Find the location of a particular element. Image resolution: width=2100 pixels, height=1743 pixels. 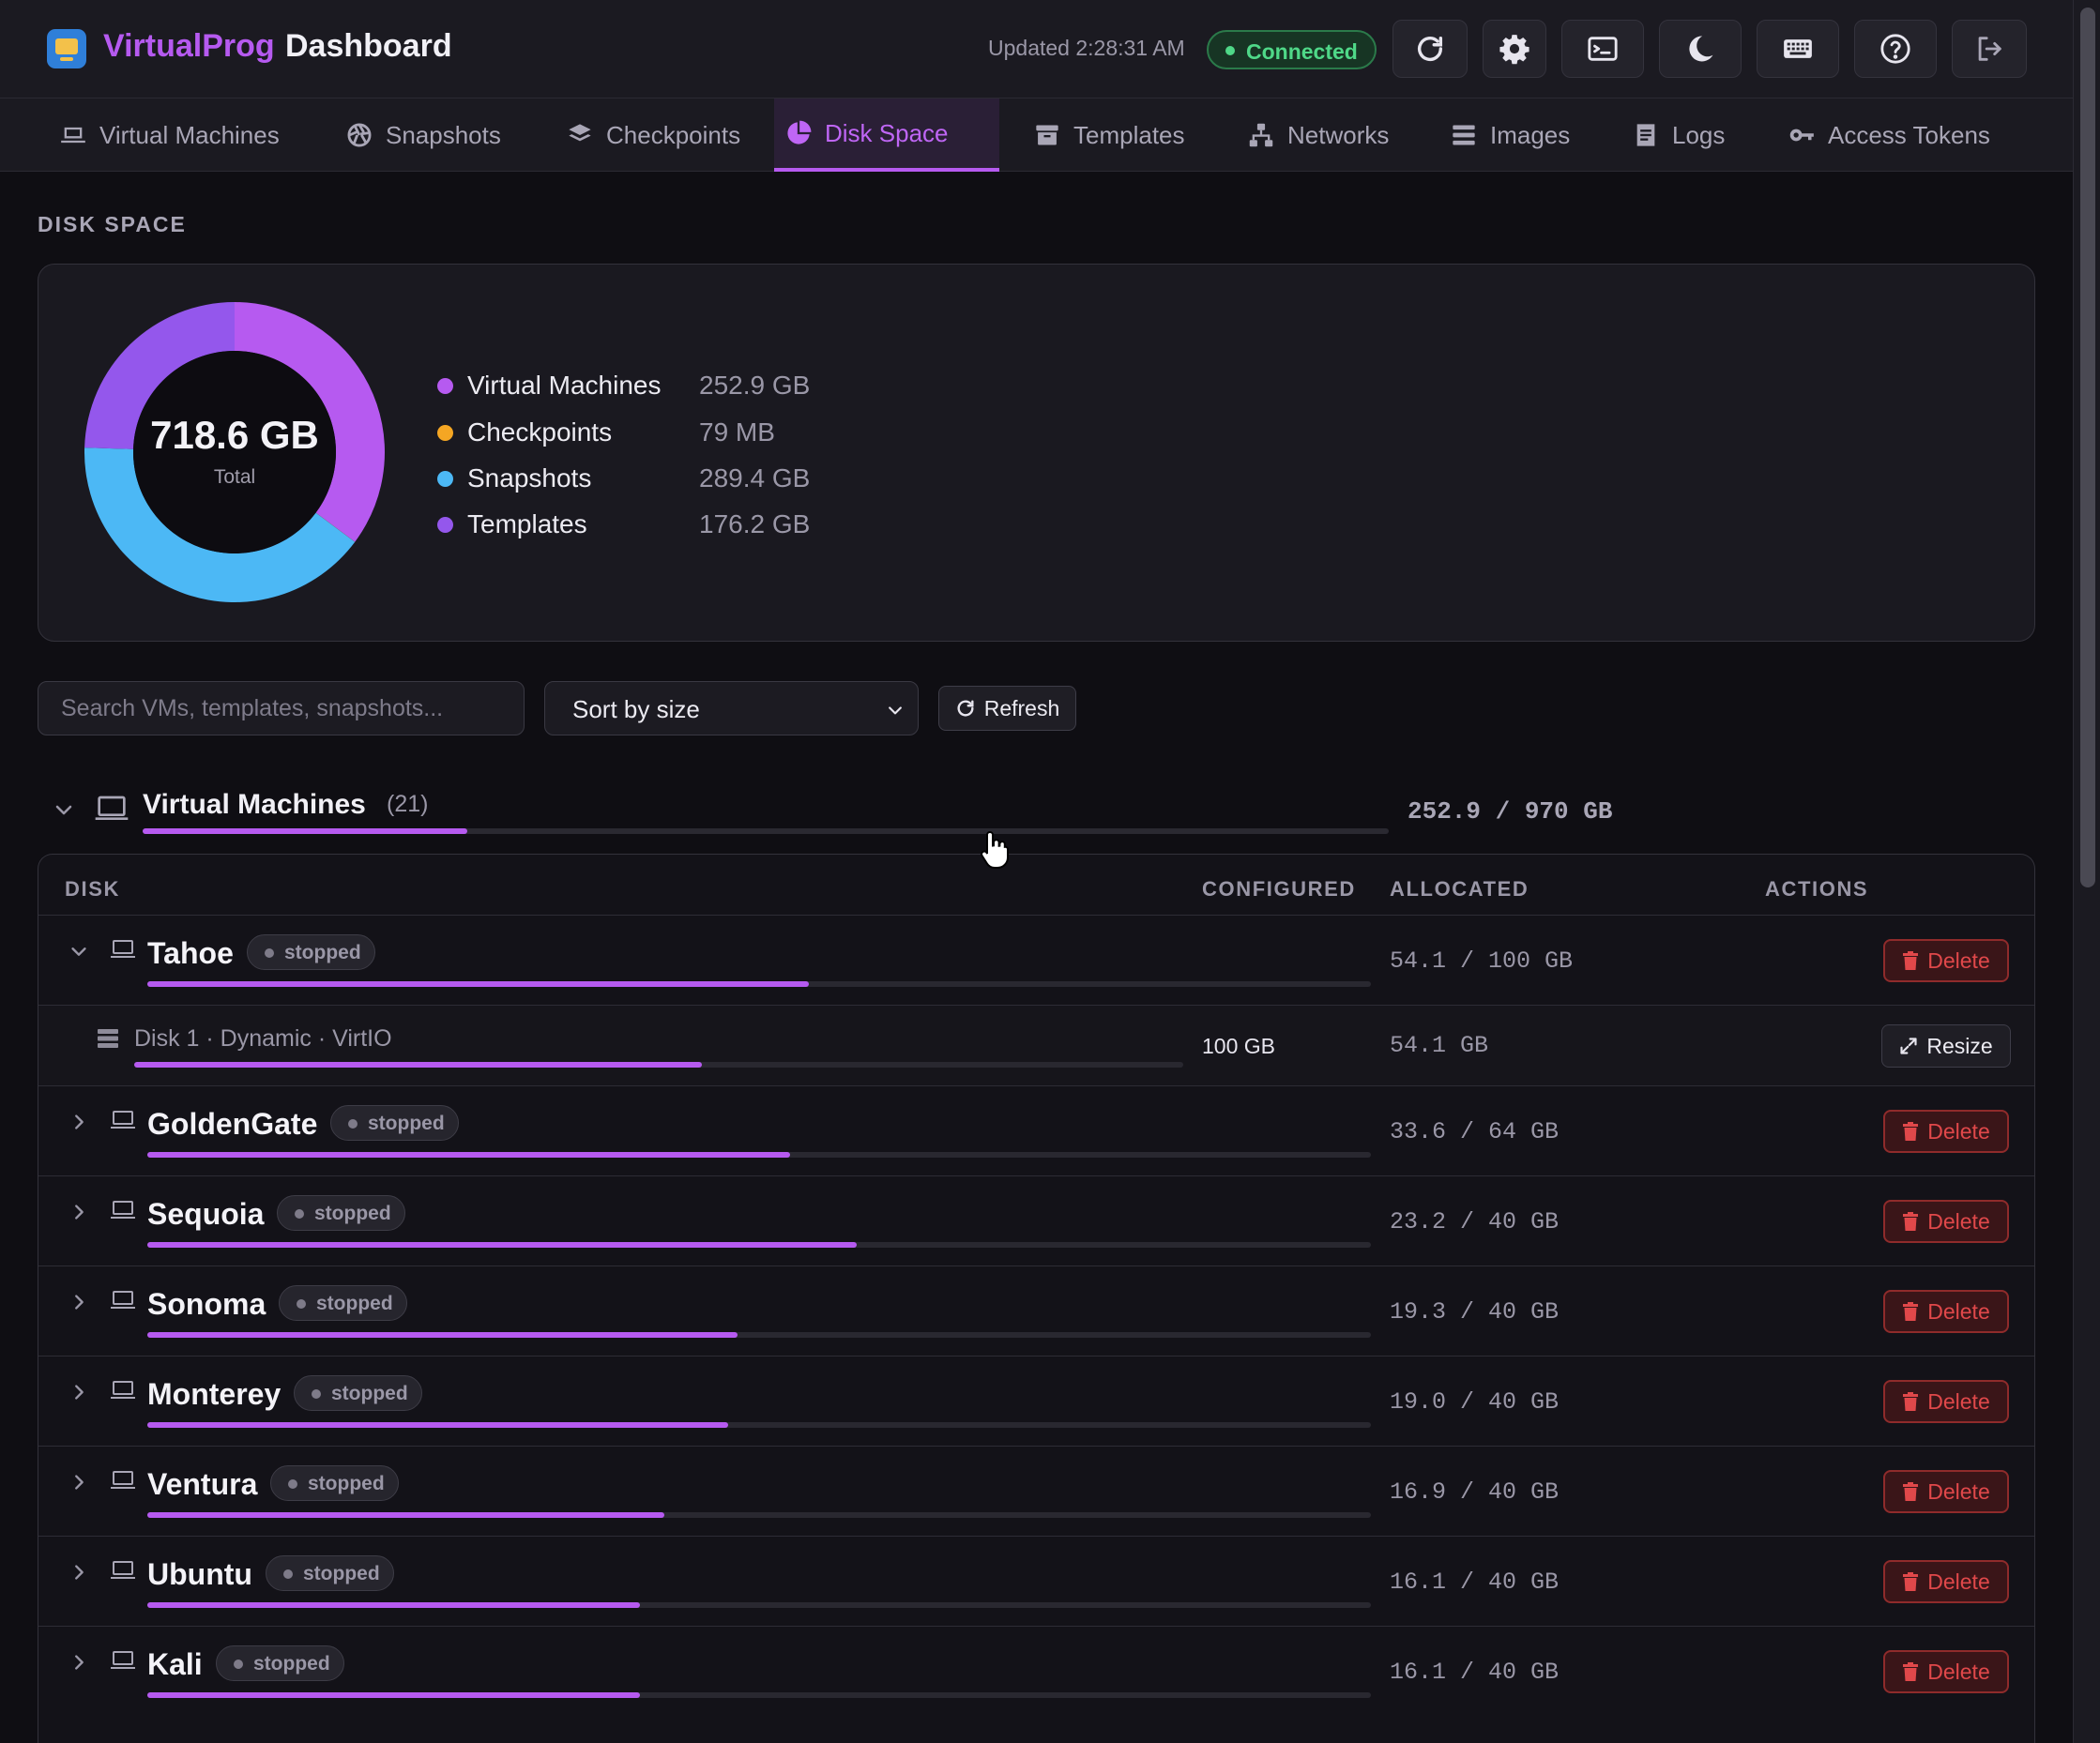

settings-button is located at coordinates (1514, 49).